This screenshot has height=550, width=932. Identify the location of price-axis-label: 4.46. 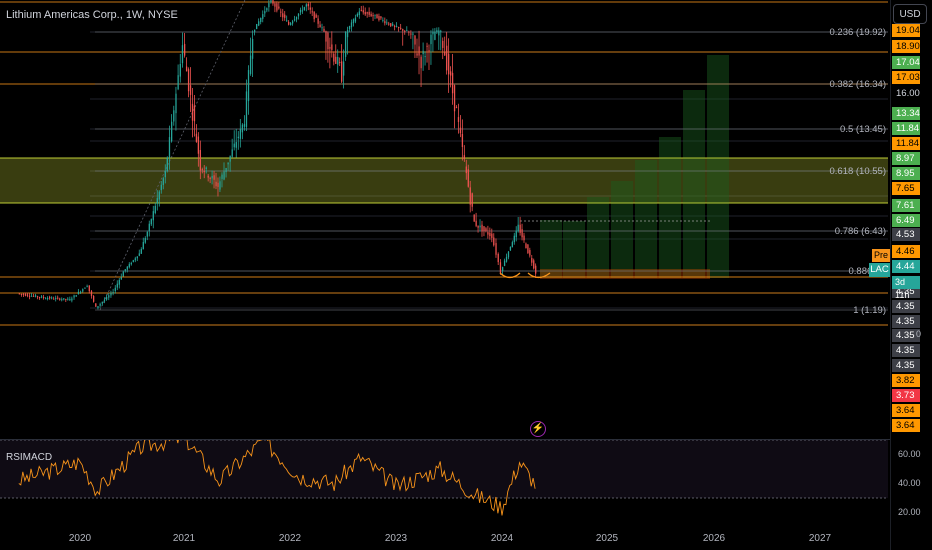
(906, 251).